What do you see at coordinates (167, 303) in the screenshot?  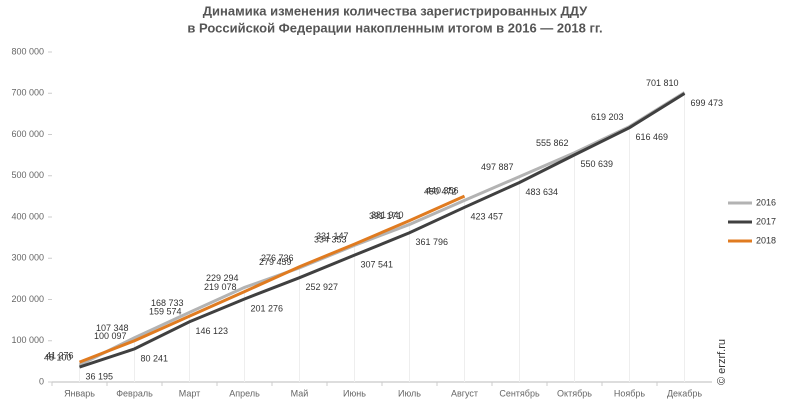 I see `data-label: 168 733` at bounding box center [167, 303].